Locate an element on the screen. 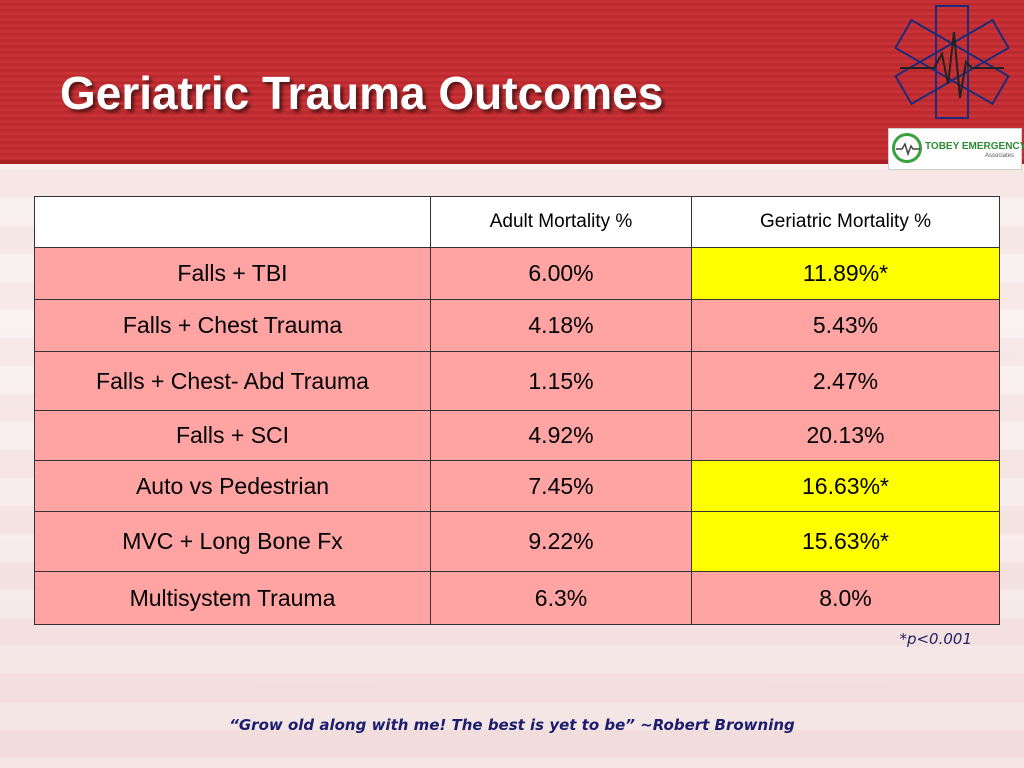  adult-mortality-cell: 7.45% is located at coordinates (561, 486).